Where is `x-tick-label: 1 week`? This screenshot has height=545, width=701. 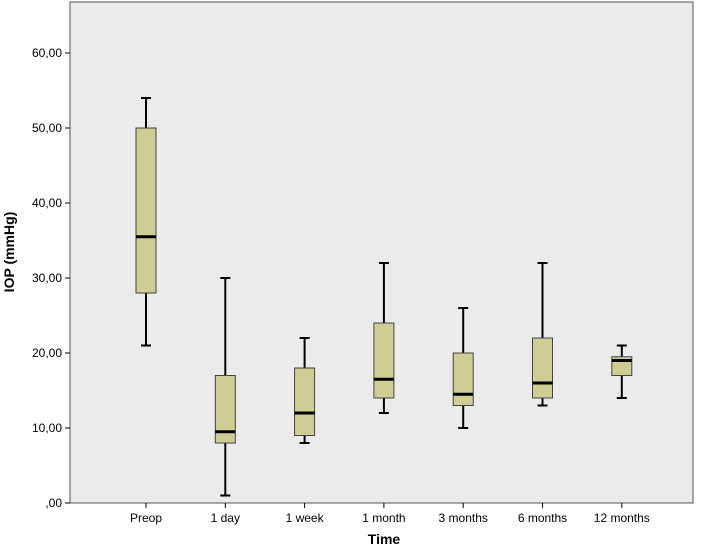 x-tick-label: 1 week is located at coordinates (305, 518).